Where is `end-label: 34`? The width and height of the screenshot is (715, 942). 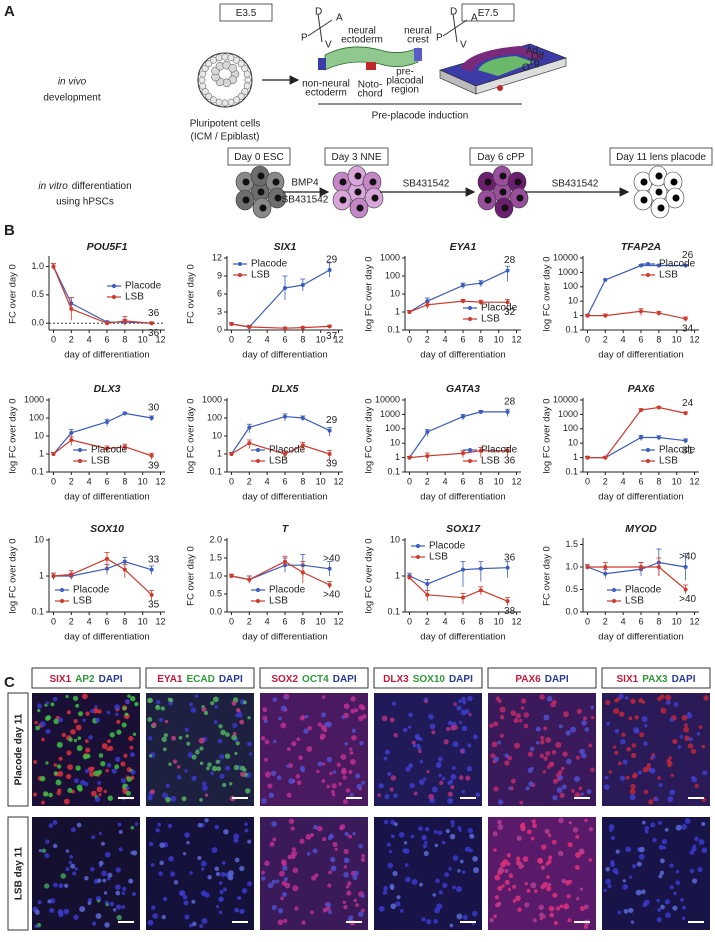 end-label: 34 is located at coordinates (688, 328).